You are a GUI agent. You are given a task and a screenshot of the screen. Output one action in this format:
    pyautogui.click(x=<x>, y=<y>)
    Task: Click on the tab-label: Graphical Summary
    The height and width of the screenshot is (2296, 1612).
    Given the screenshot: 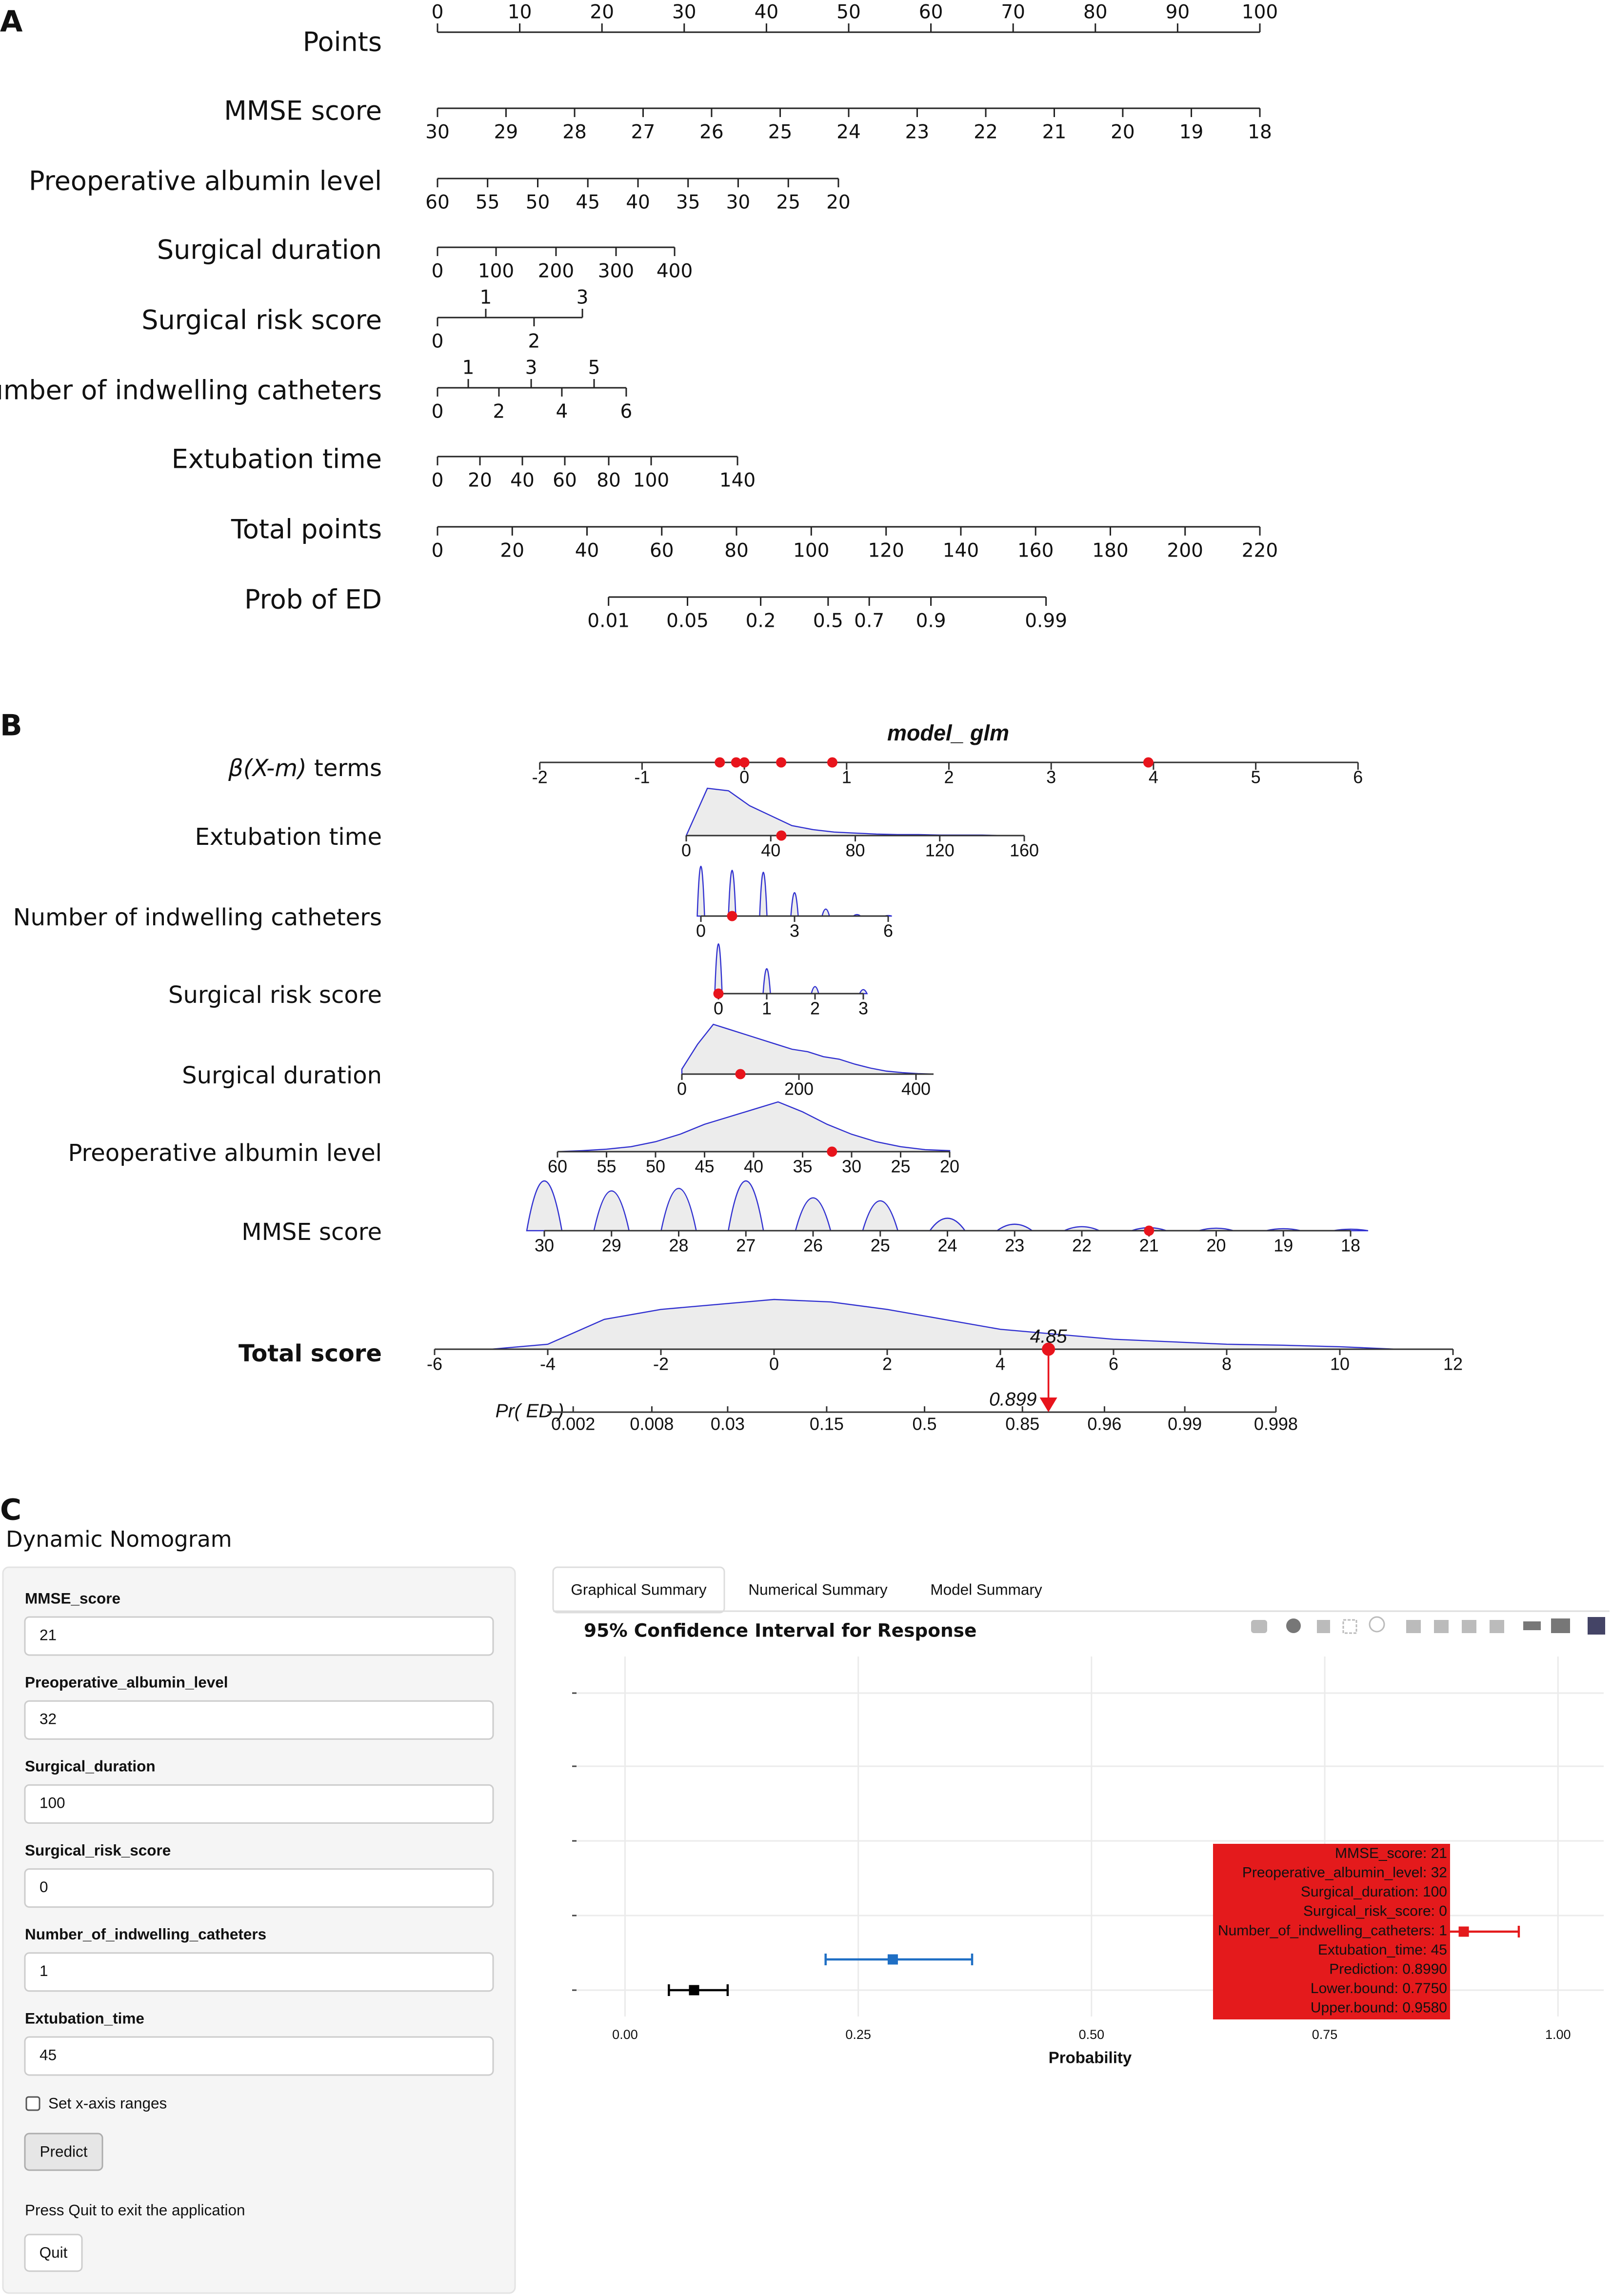 What is the action you would take?
    pyautogui.click(x=638, y=1589)
    